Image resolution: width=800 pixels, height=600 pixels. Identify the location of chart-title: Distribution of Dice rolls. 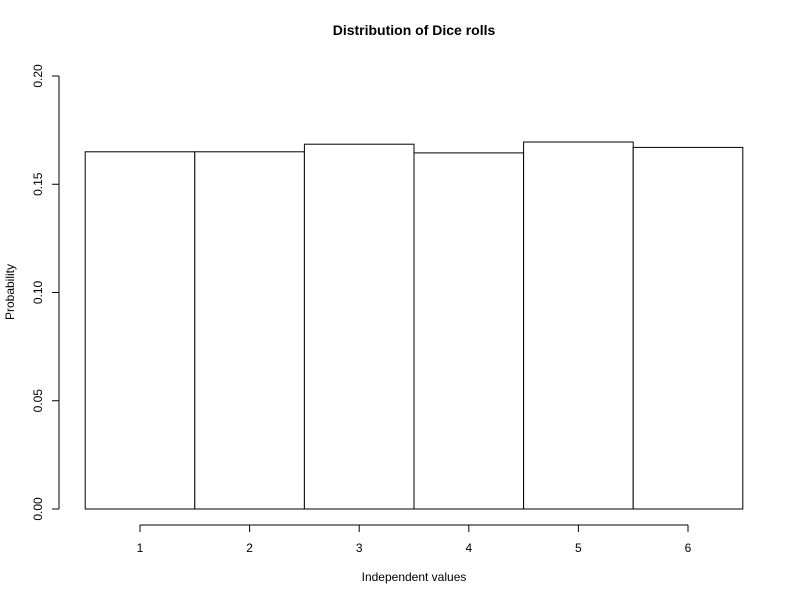
(414, 30).